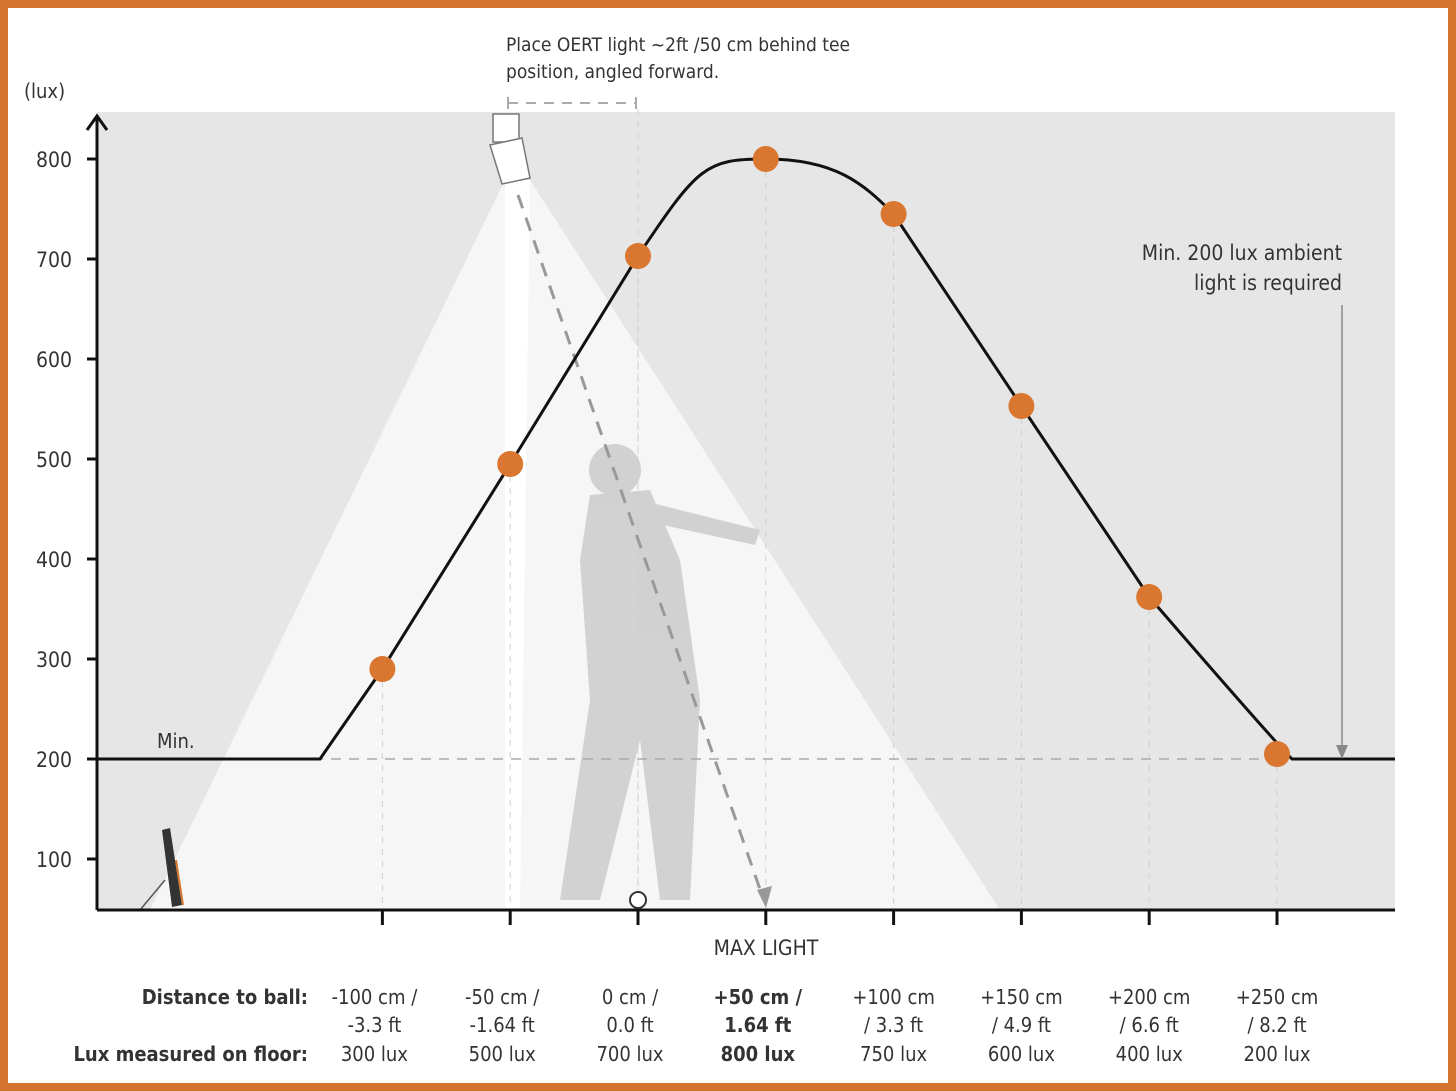 The image size is (1456, 1091). I want to click on distance-ft: 1.64 ft, so click(757, 1025).